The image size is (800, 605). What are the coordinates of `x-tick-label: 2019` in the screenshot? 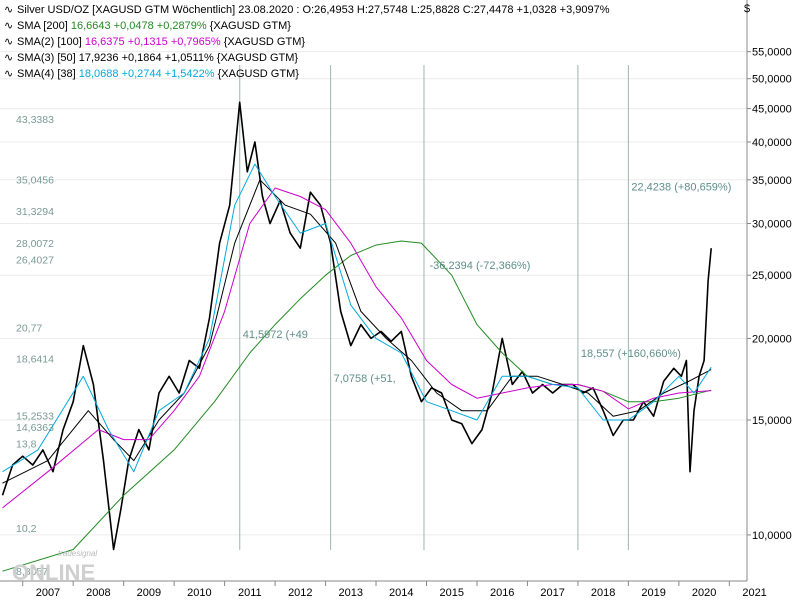 It's located at (653, 593).